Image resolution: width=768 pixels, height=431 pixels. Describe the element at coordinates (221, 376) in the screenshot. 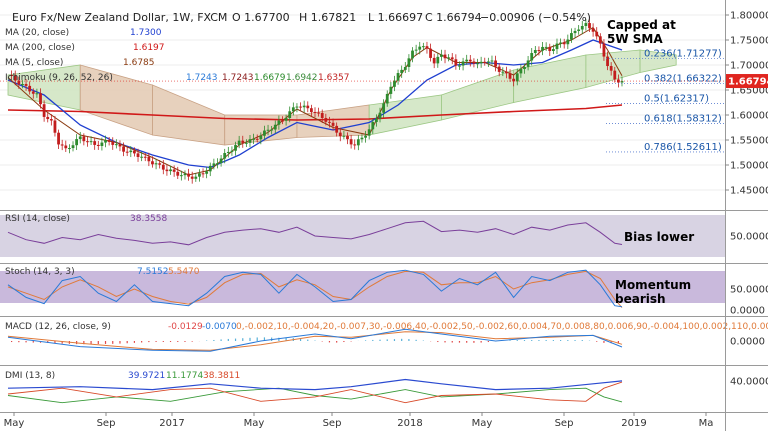

I see `dmi-minus-value: 38.3811` at that location.